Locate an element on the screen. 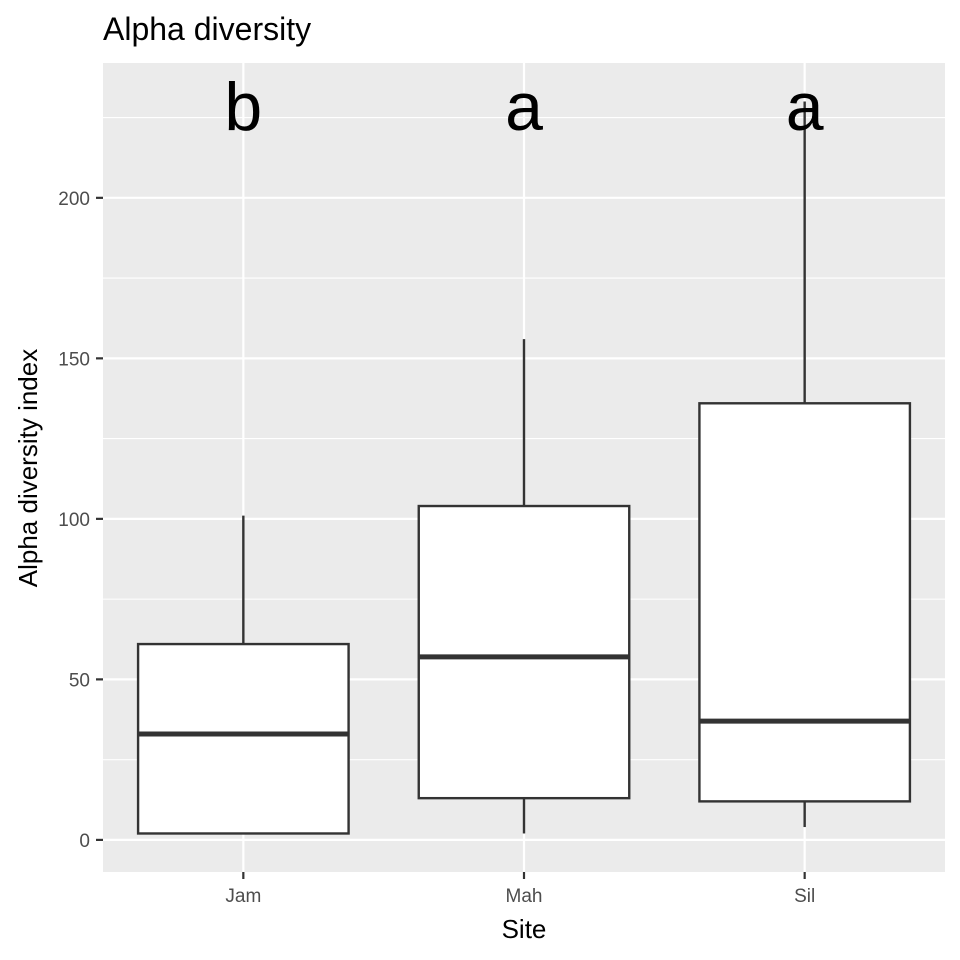 The height and width of the screenshot is (960, 960). group-letter: b is located at coordinates (243, 107).